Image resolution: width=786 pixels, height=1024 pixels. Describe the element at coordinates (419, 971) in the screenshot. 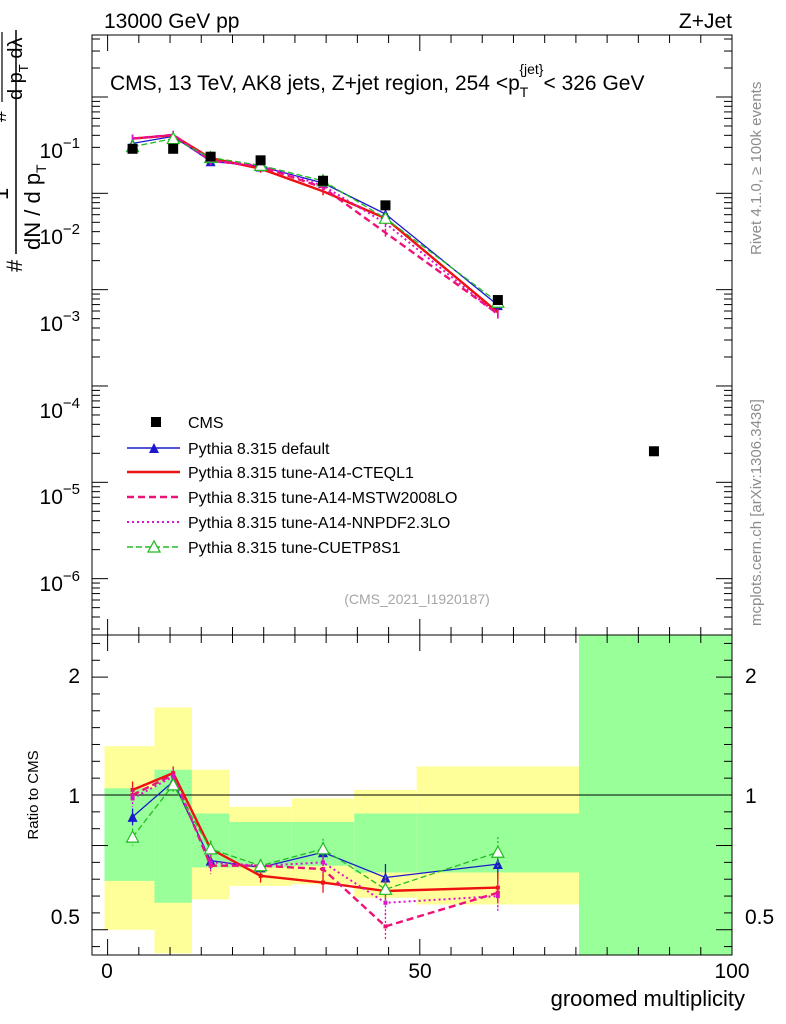

I see `xtick-label-50: 50` at that location.